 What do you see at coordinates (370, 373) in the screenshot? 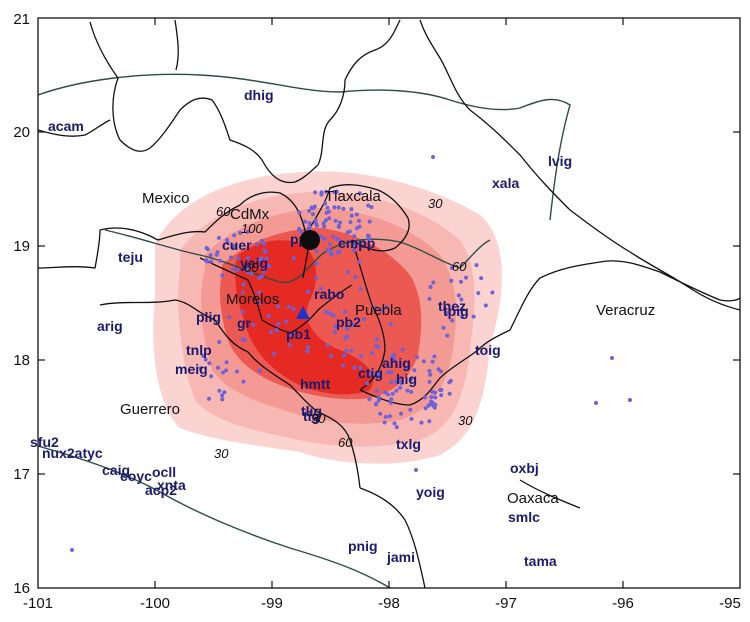
I see `station-ctig: ctig` at bounding box center [370, 373].